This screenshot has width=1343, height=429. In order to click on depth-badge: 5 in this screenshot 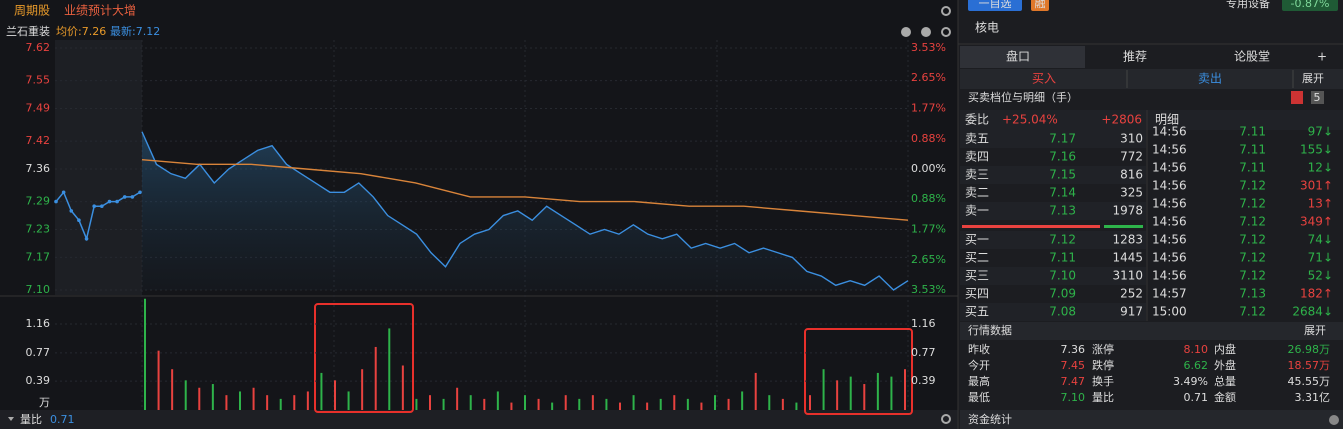, I will do `click(1317, 97)`.